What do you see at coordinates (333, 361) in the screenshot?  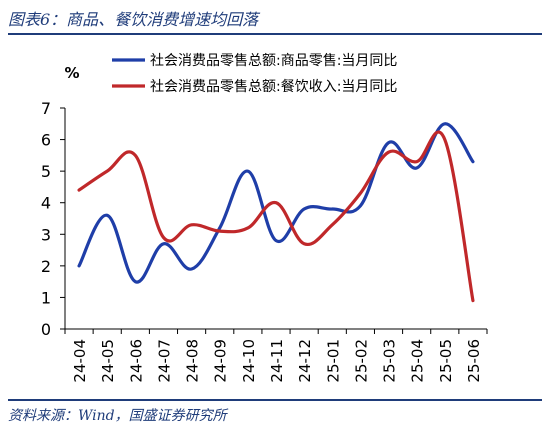 I see `x-tick-label: 25-01` at bounding box center [333, 361].